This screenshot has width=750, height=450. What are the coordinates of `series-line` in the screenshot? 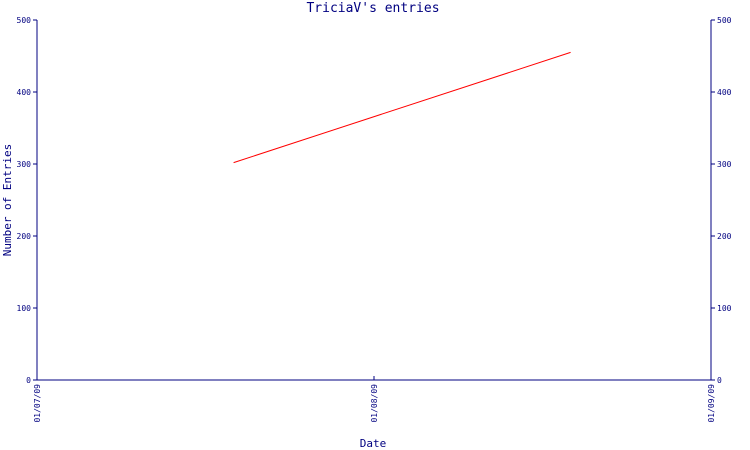 It's located at (402, 107).